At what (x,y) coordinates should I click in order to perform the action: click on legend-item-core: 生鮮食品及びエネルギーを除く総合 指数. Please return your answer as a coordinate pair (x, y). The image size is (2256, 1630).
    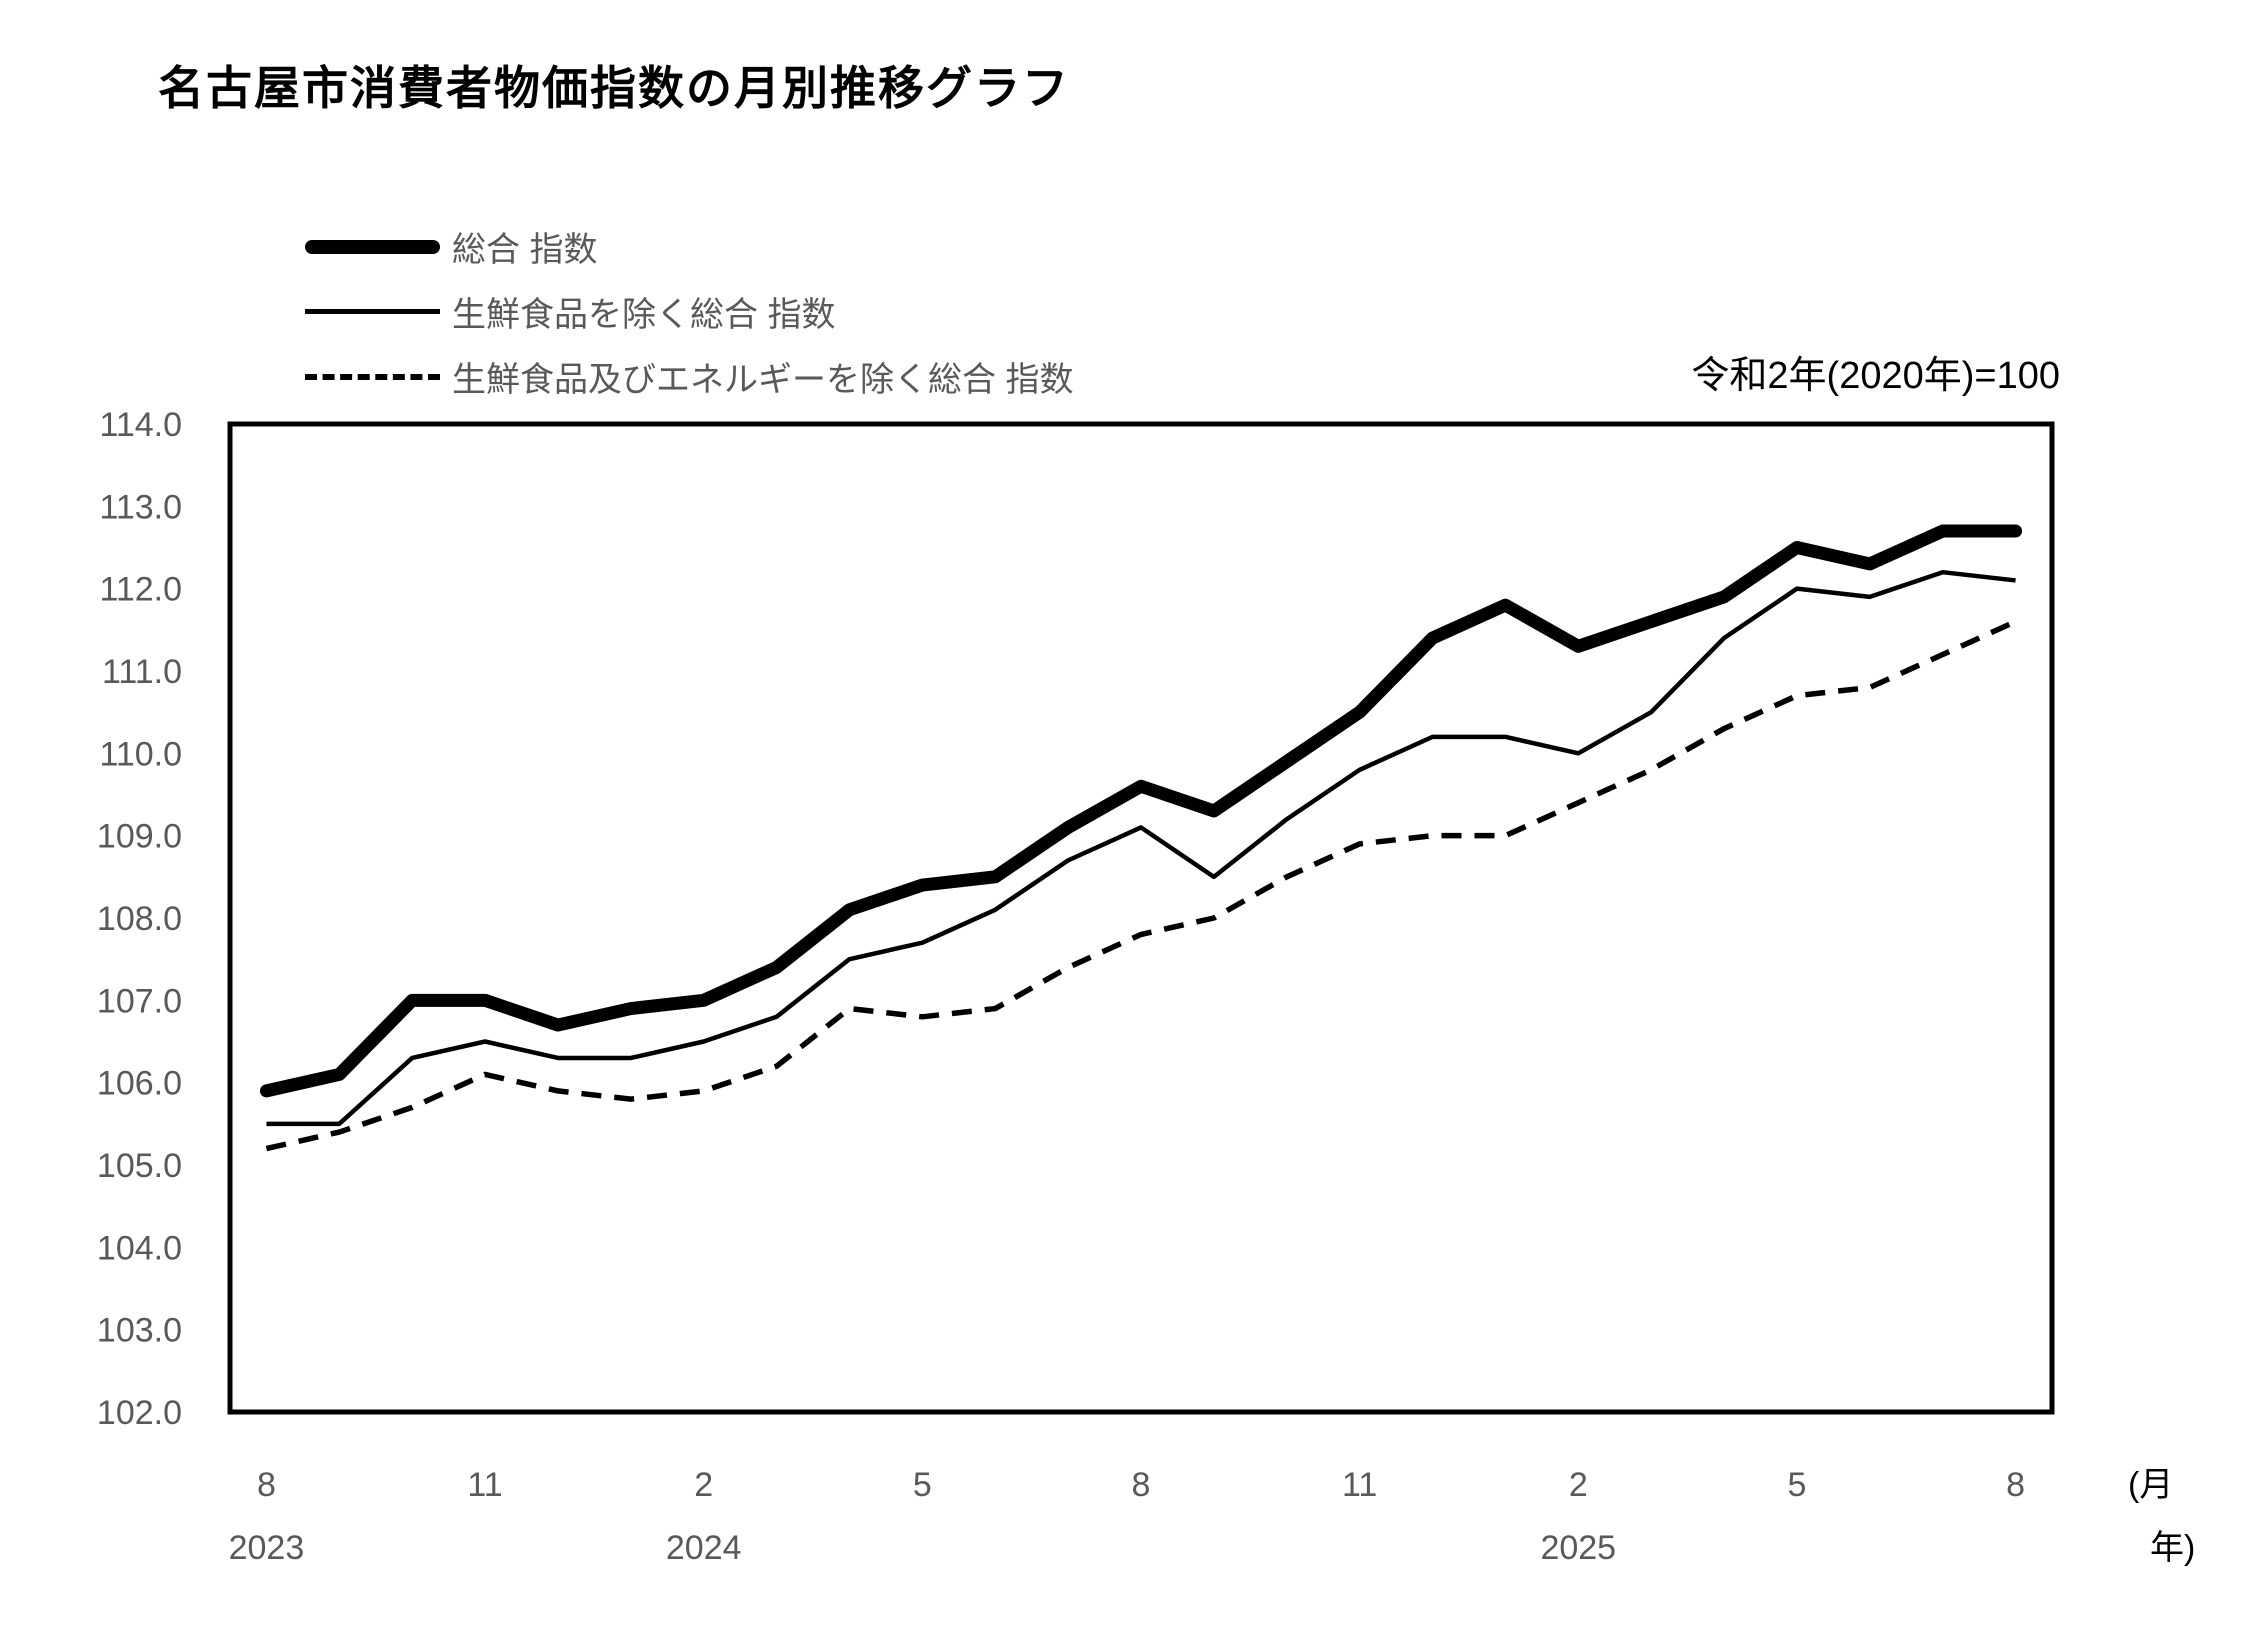
    Looking at the image, I should click on (689, 376).